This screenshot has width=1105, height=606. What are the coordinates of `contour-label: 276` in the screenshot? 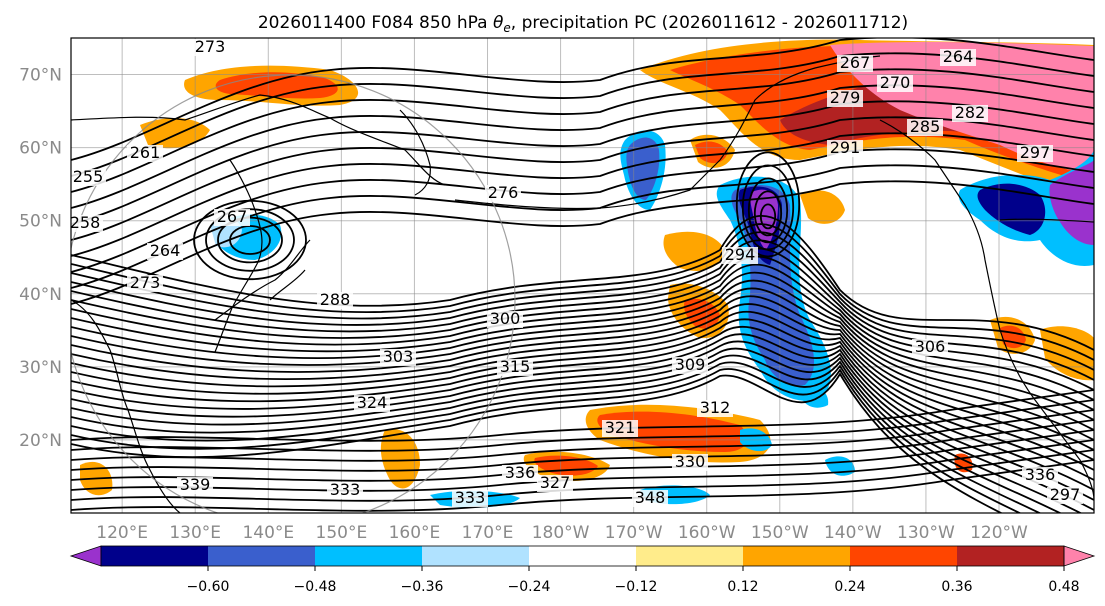 It's located at (503, 192).